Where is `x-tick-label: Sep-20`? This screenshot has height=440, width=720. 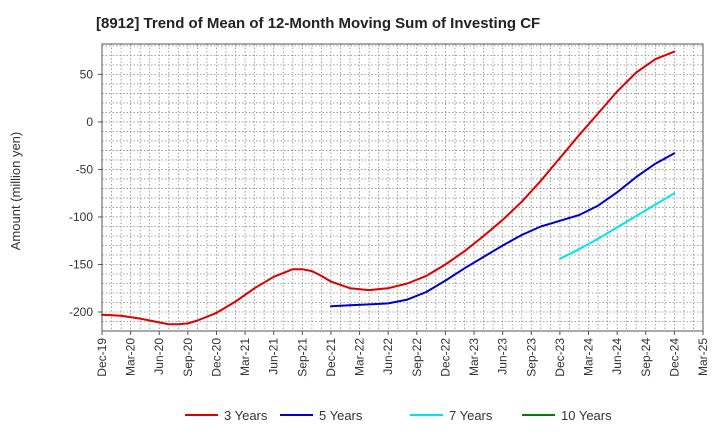 x-tick-label: Sep-20 is located at coordinates (188, 357).